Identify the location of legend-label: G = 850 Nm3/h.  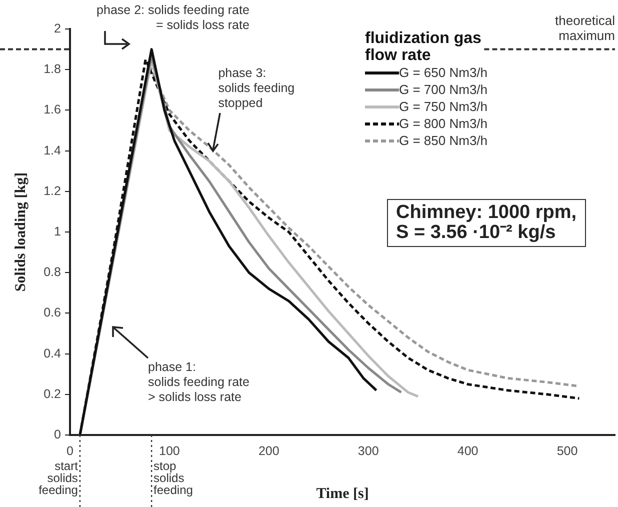
(443, 140).